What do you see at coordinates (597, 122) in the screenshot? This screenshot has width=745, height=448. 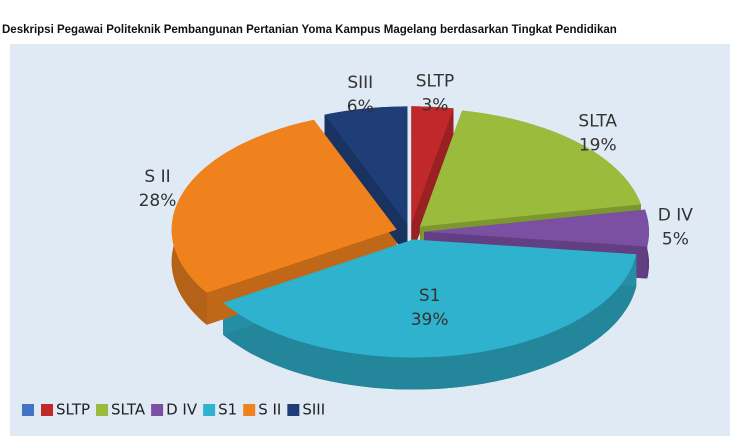 I see `data-label-name: SLTA` at bounding box center [597, 122].